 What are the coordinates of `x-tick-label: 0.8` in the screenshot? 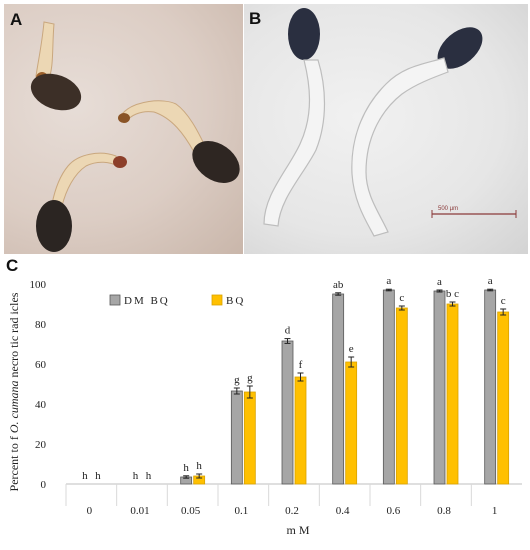 It's located at (444, 511).